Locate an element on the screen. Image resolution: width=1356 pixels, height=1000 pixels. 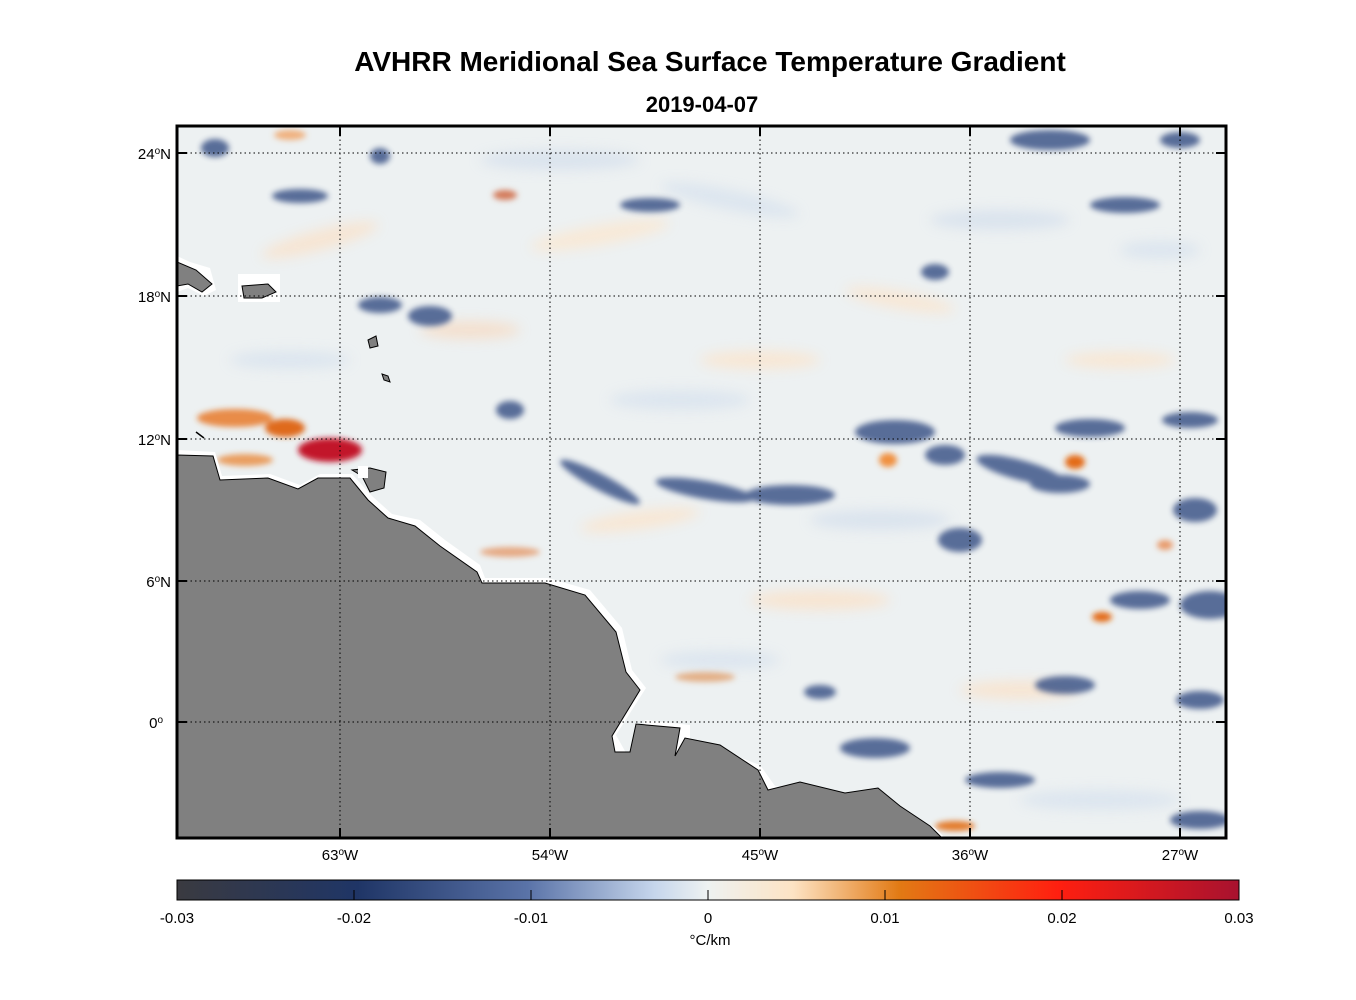
lon-label-3: 36oW is located at coordinates (970, 856).